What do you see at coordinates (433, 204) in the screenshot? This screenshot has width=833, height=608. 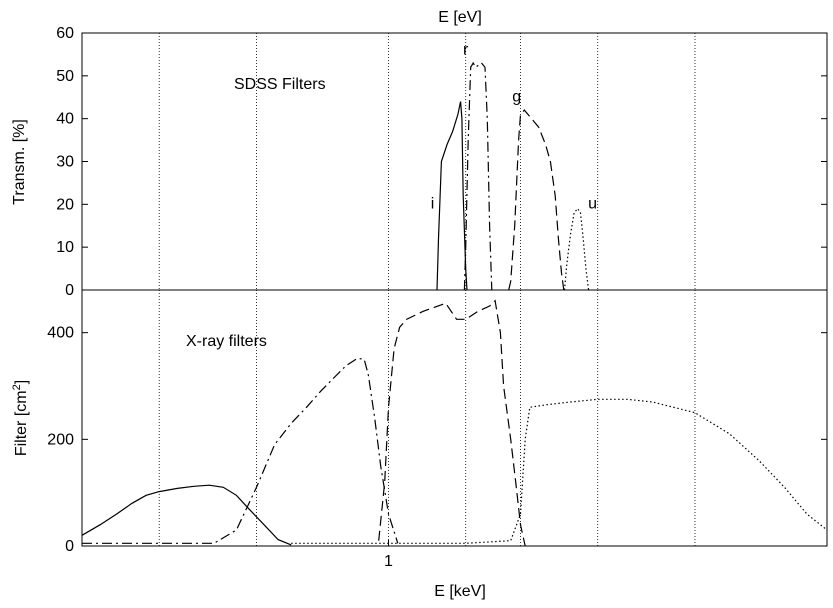 I see `top-series-label-i: i` at bounding box center [433, 204].